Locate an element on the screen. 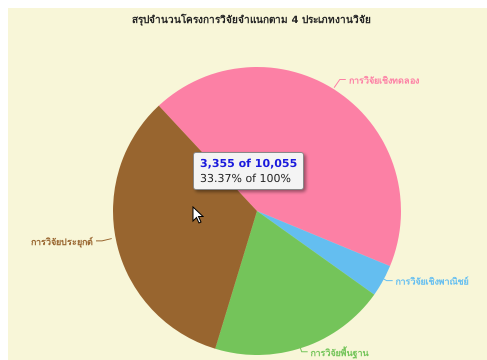  slice-label: การวิจัยเชิงพาณิชย์ is located at coordinates (432, 282).